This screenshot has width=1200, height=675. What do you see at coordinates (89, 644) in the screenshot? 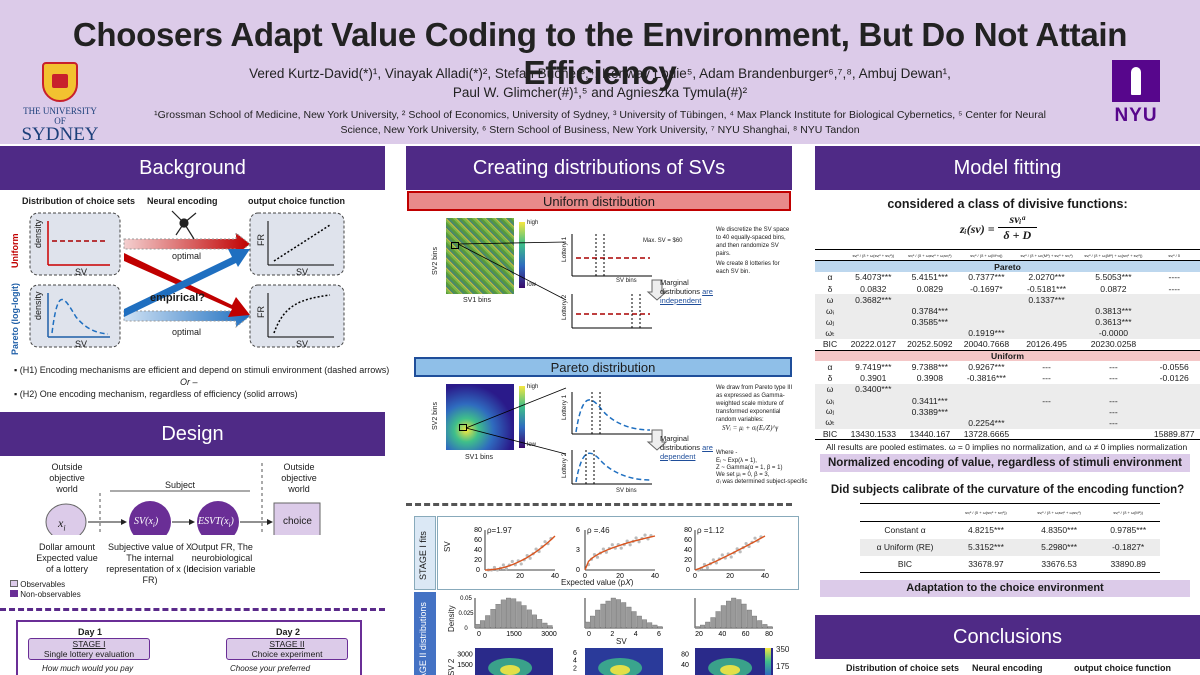
I see `stage1-title: STAGE I` at bounding box center [89, 644].